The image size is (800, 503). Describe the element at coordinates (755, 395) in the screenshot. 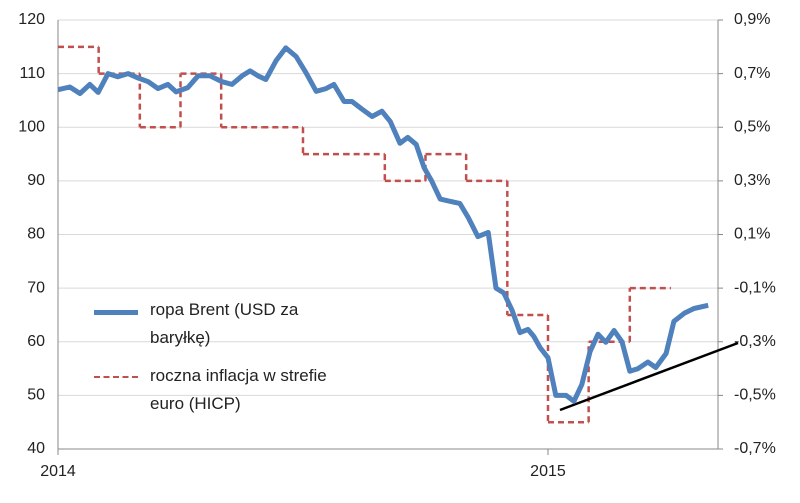

I see `y2-tick-label: -0,5%` at that location.